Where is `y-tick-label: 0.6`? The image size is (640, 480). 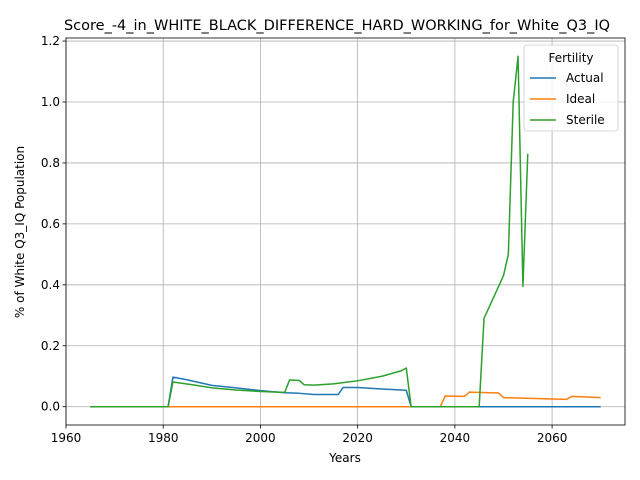
y-tick-label: 0.6 is located at coordinates (50, 224).